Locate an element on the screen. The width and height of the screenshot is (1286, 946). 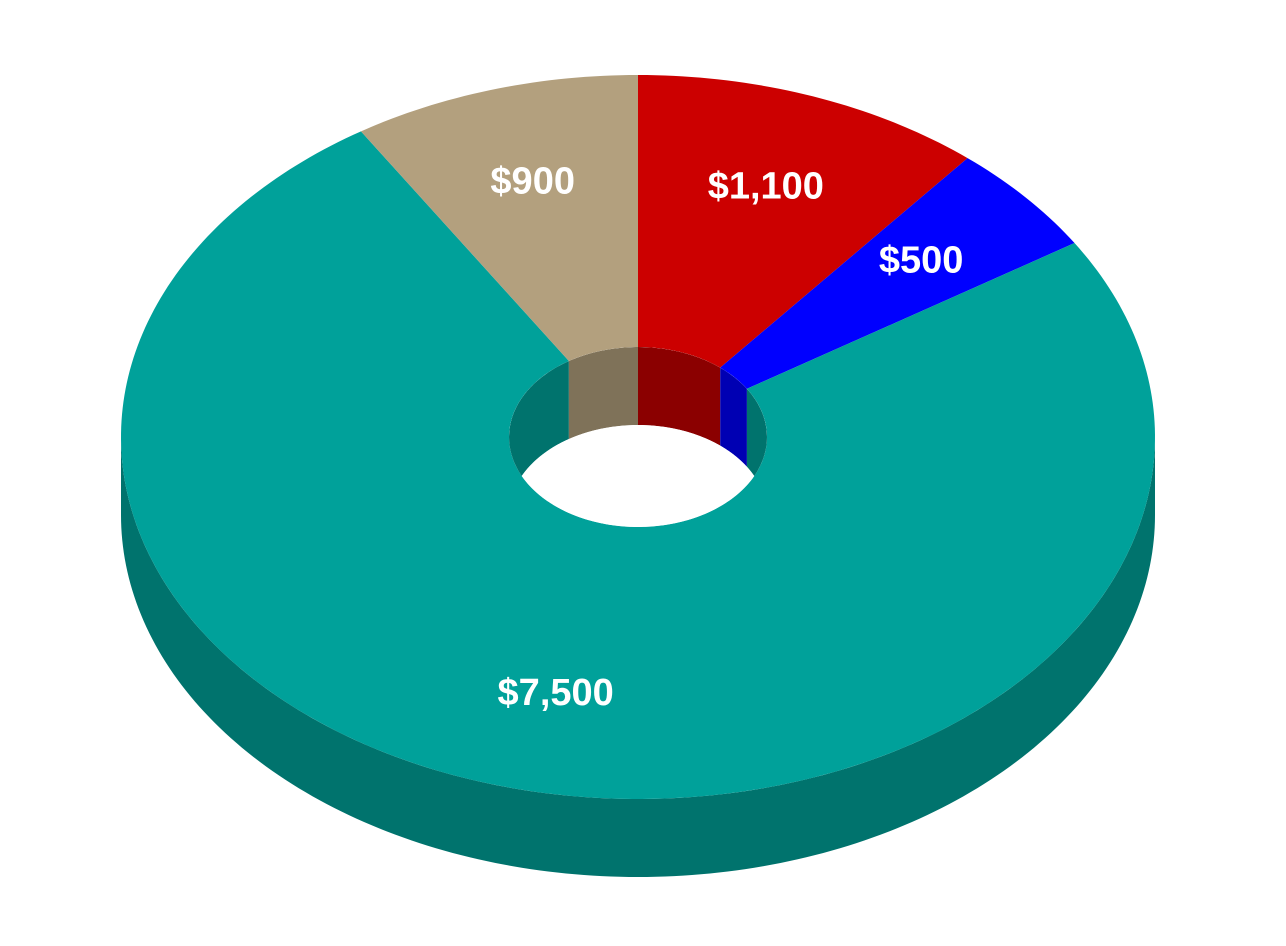
value-label: $1,100 is located at coordinates (766, 186).